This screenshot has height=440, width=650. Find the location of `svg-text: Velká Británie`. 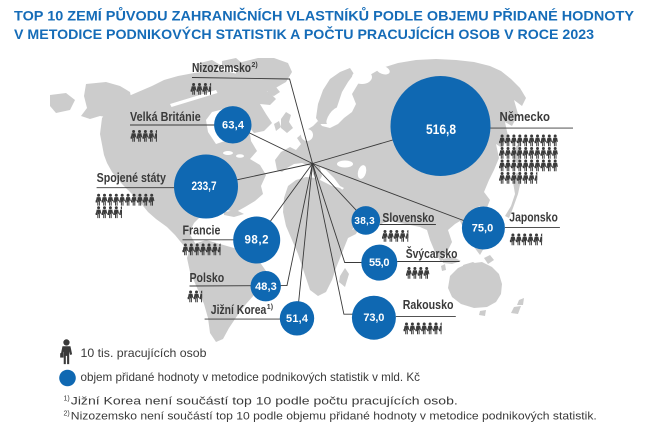

svg-text: Velká Británie is located at coordinates (165, 117).